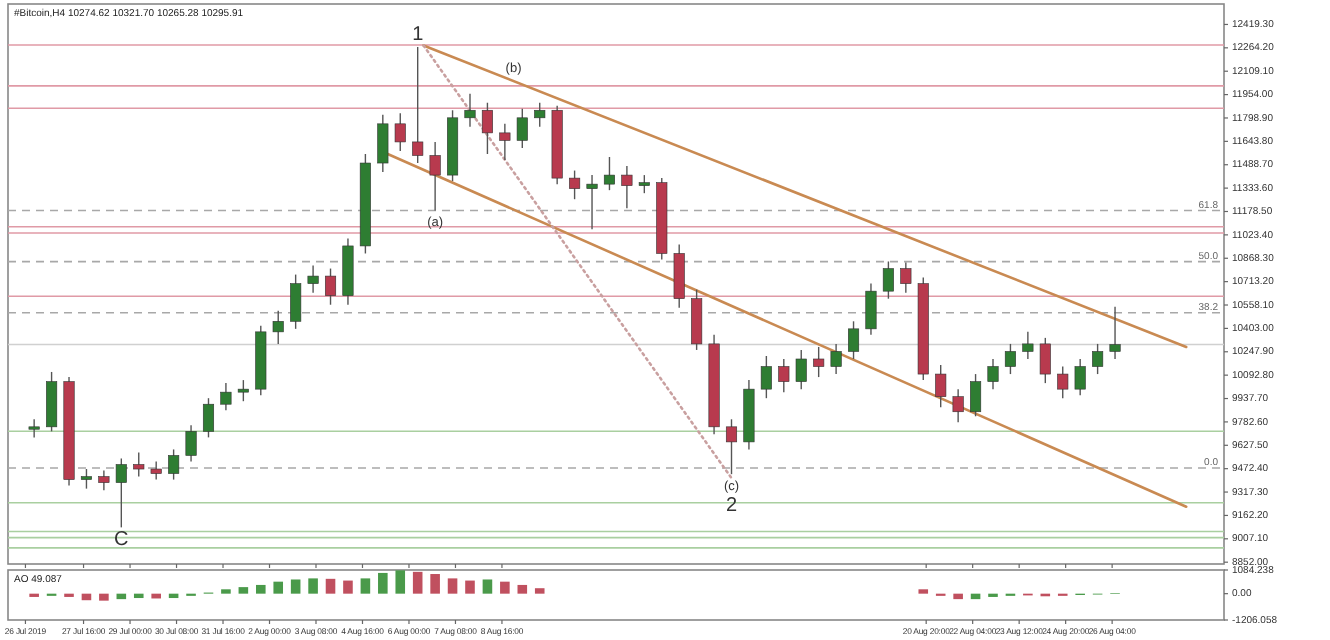 The width and height of the screenshot is (1330, 640). What do you see at coordinates (731, 506) in the screenshot?
I see `annotation: 2` at bounding box center [731, 506].